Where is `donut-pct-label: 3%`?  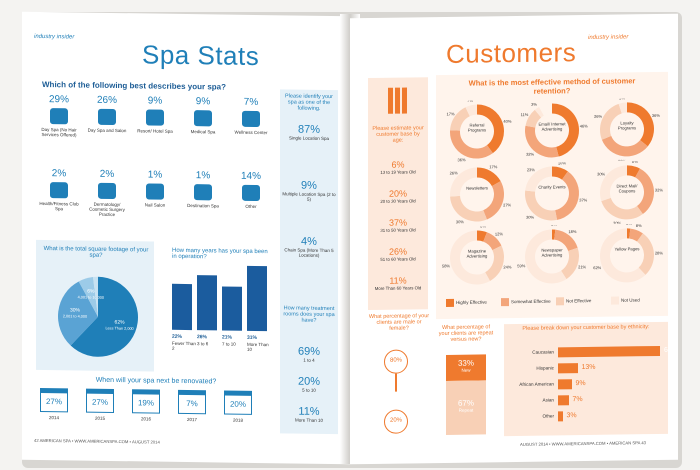 donut-pct-label: 3% is located at coordinates (534, 104).